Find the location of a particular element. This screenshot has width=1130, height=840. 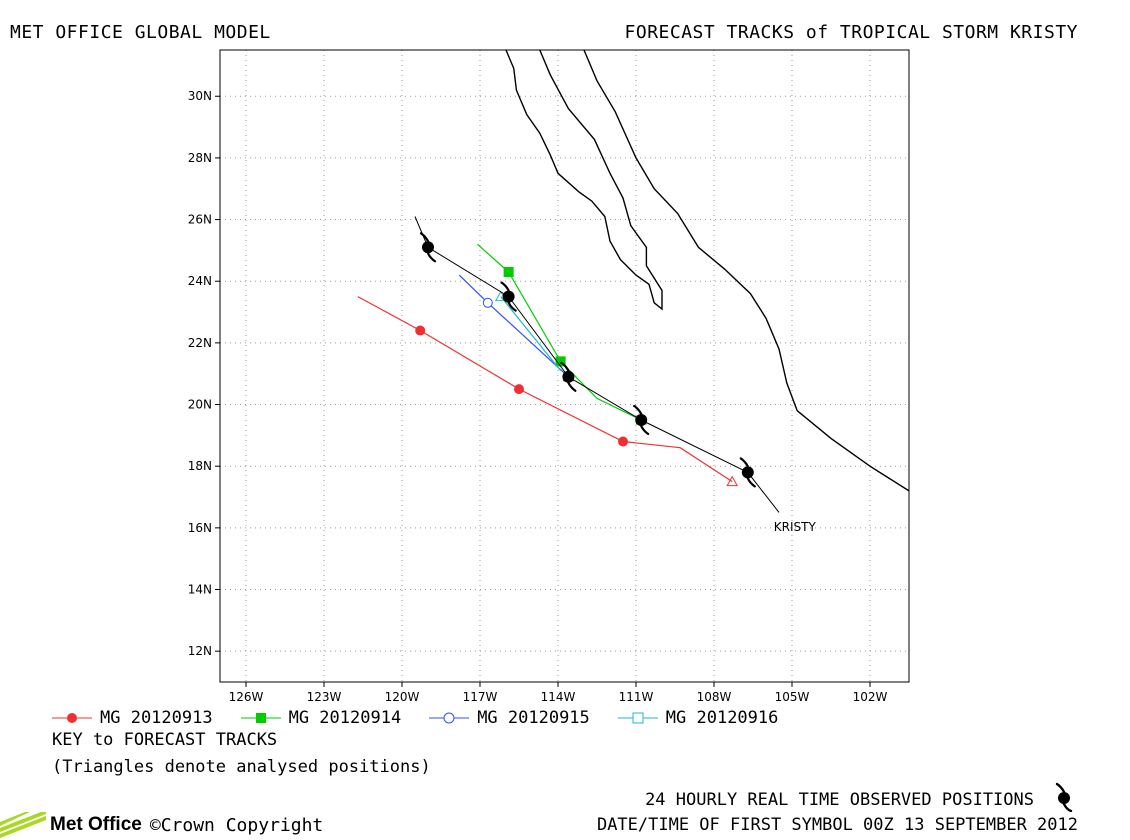

lat-tick-label: 20N is located at coordinates (200, 405).